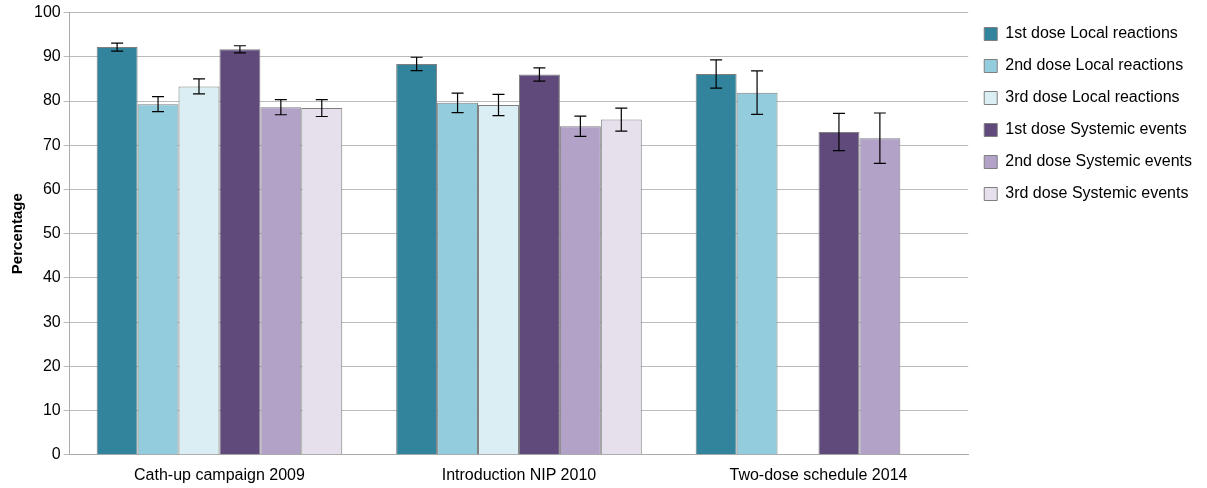 The height and width of the screenshot is (488, 1207). I want to click on legend-label: 1st dose Local reactions, so click(1091, 33).